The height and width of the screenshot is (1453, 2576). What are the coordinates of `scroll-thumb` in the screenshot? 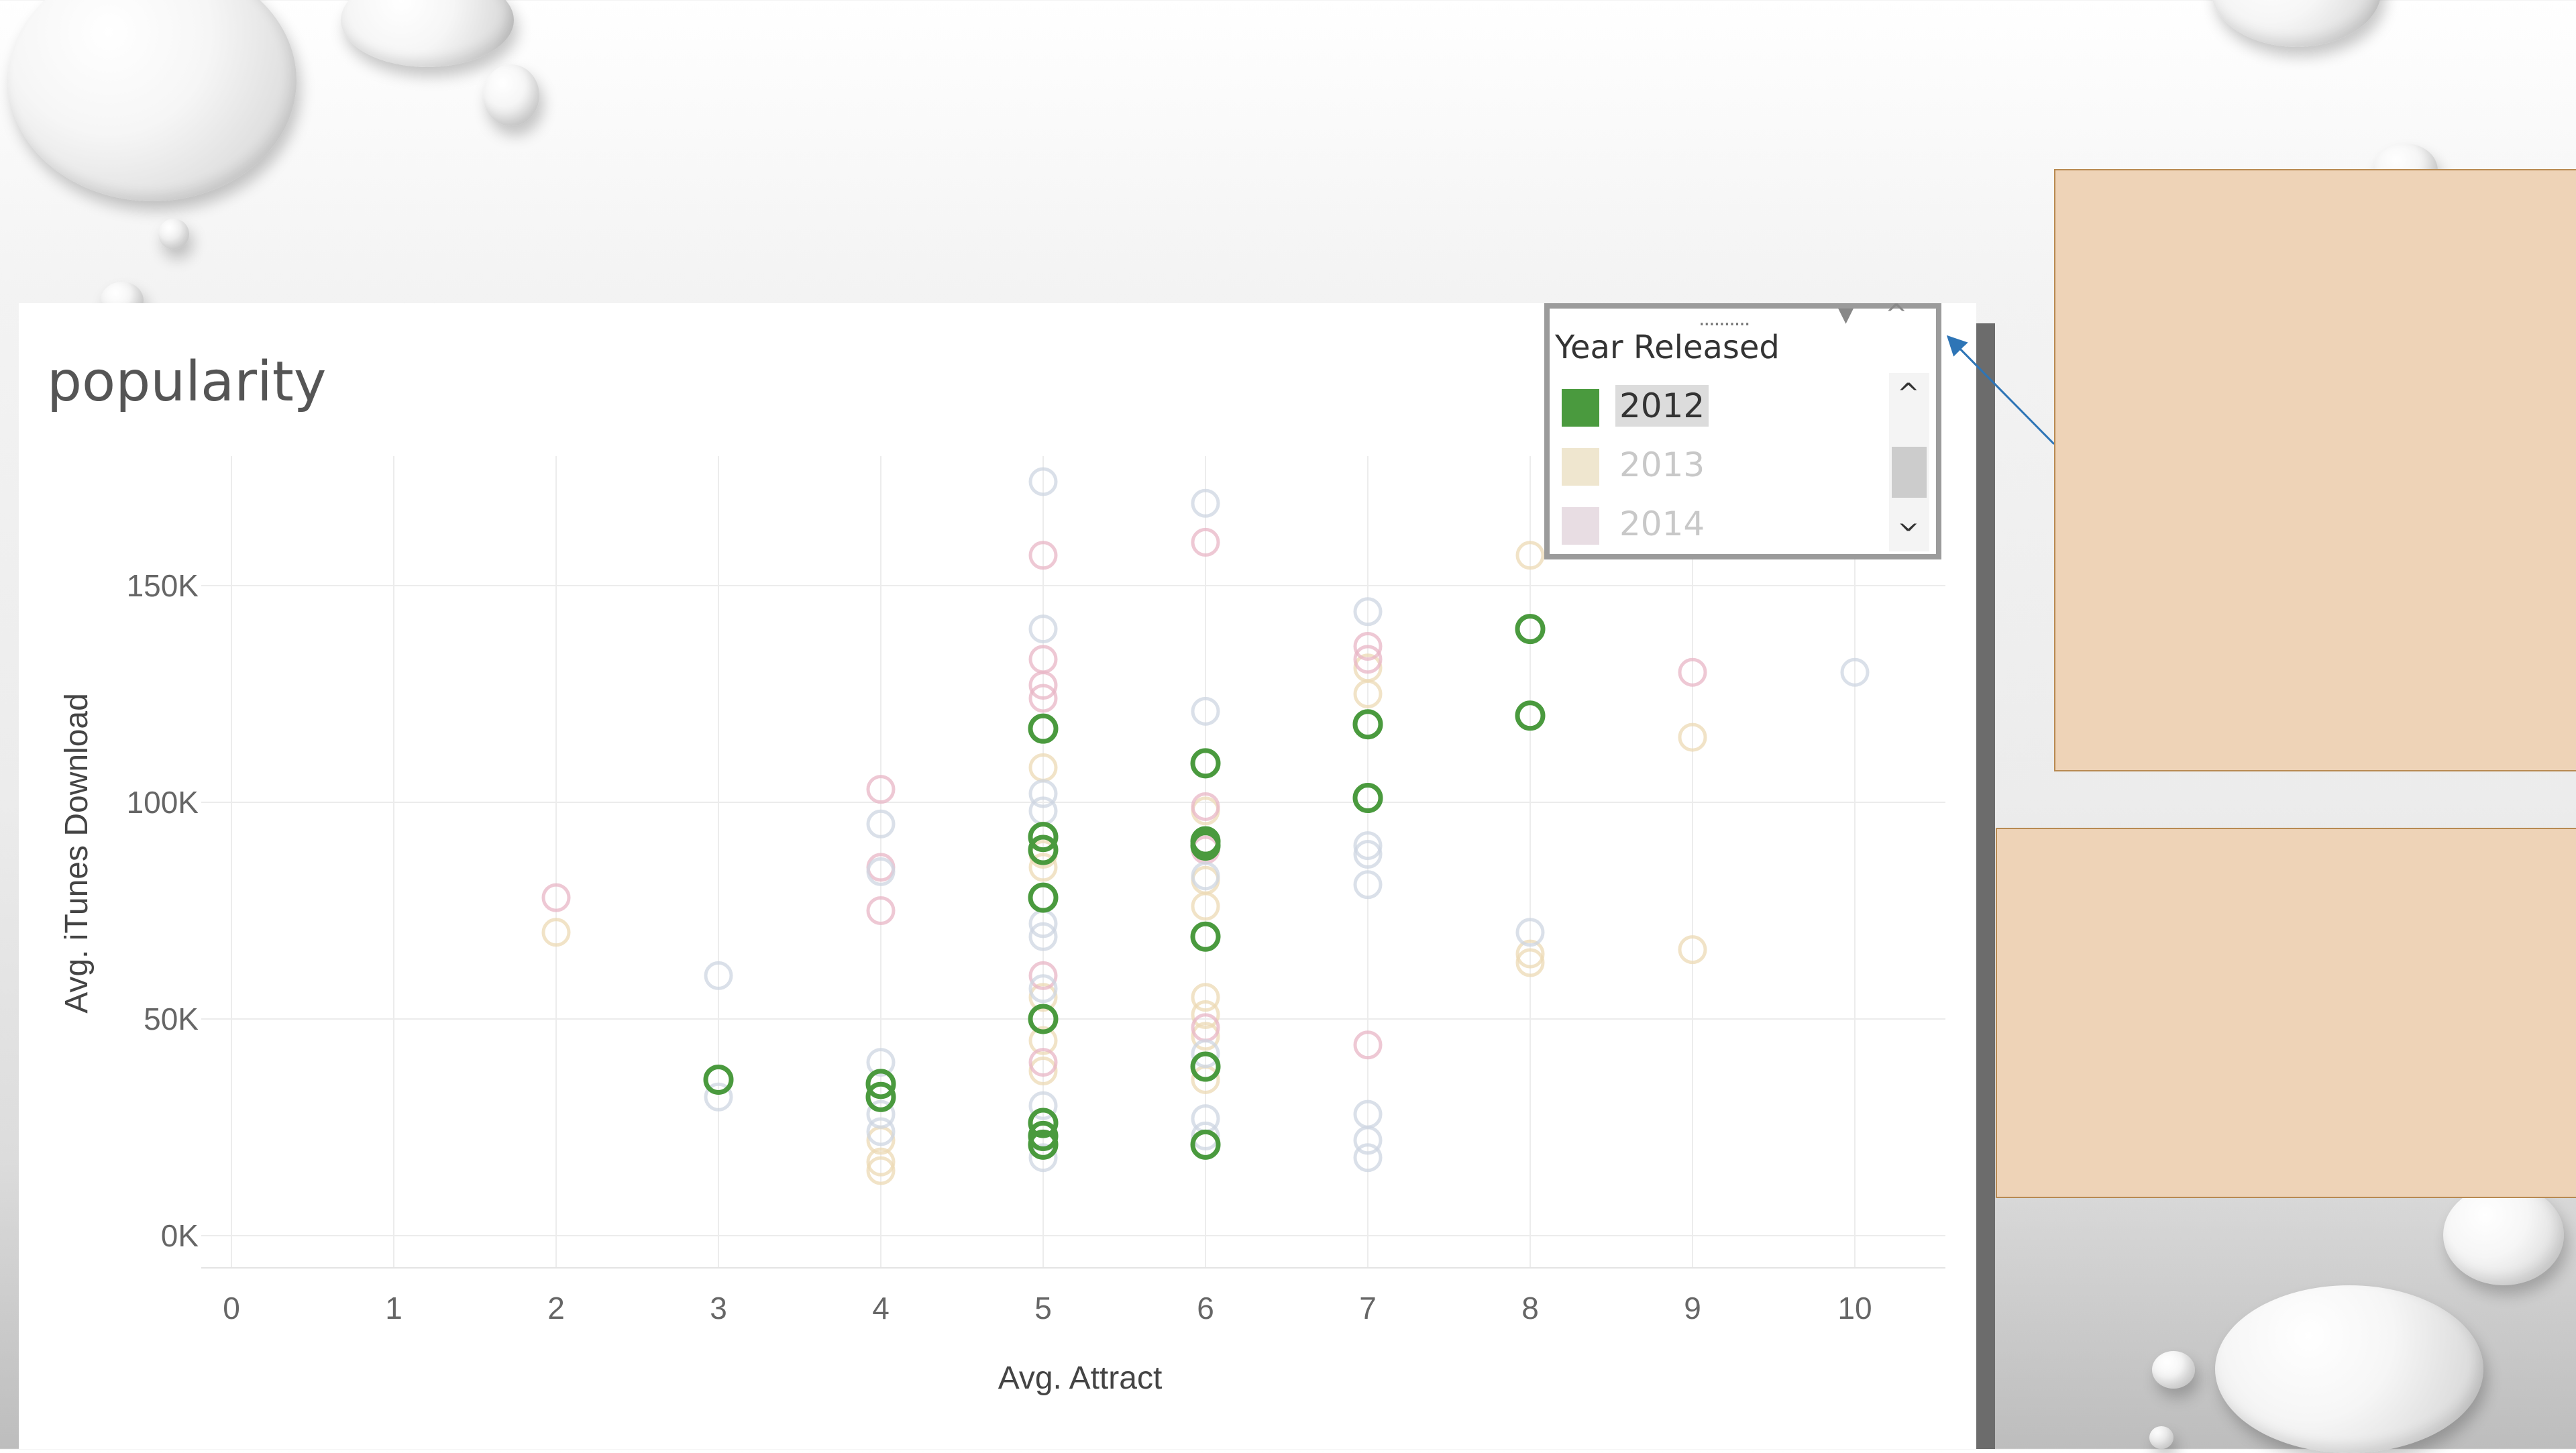 It's located at (1909, 472).